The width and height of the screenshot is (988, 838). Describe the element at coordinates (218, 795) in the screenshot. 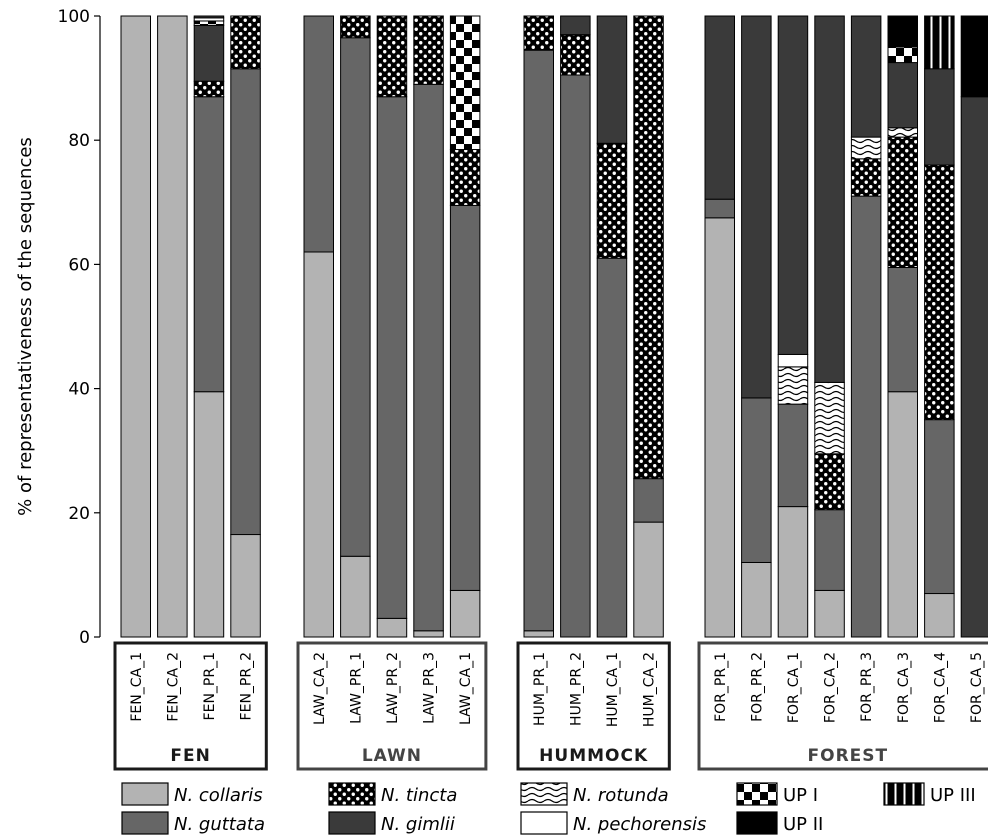

I see `legend-label: N. collaris` at that location.